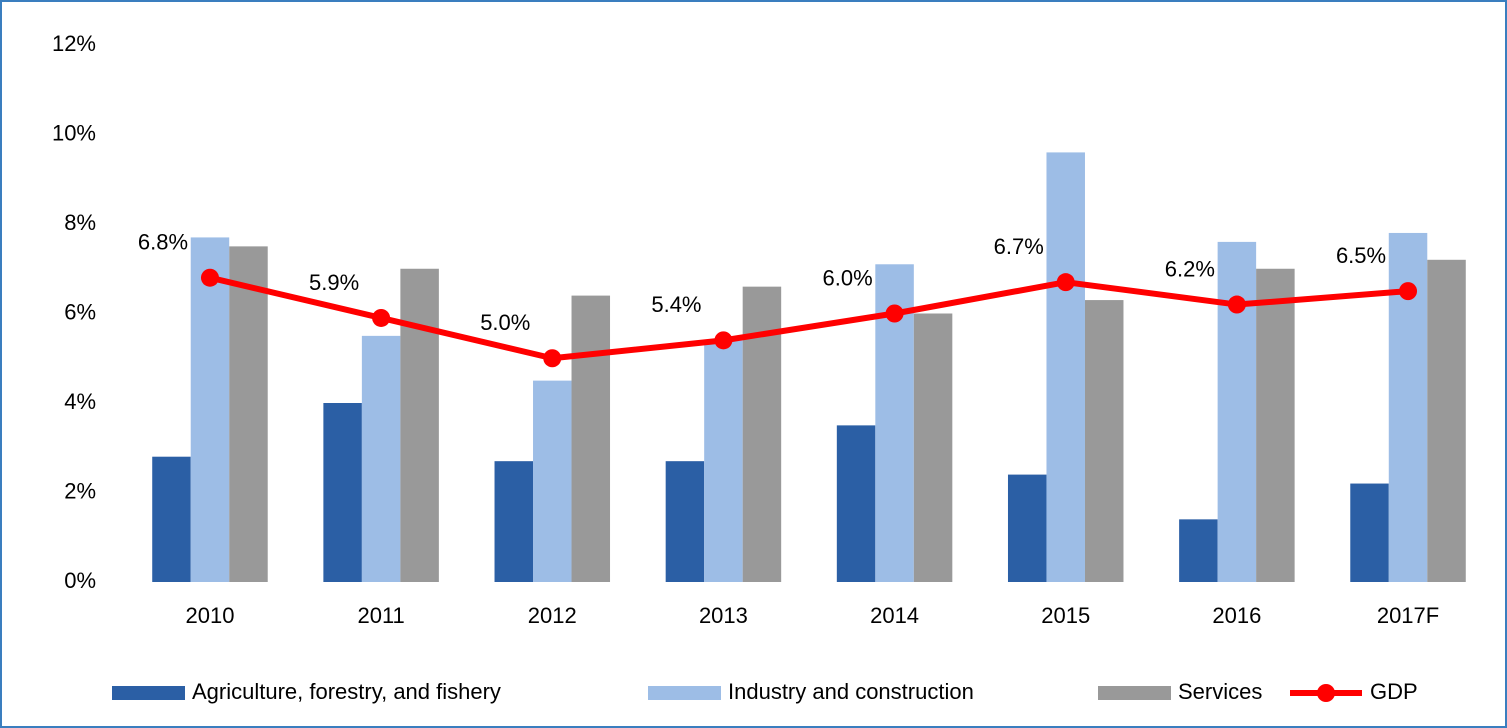 Image resolution: width=1507 pixels, height=728 pixels. What do you see at coordinates (346, 691) in the screenshot?
I see `legend-label: Agriculture, forestry, and fishery` at bounding box center [346, 691].